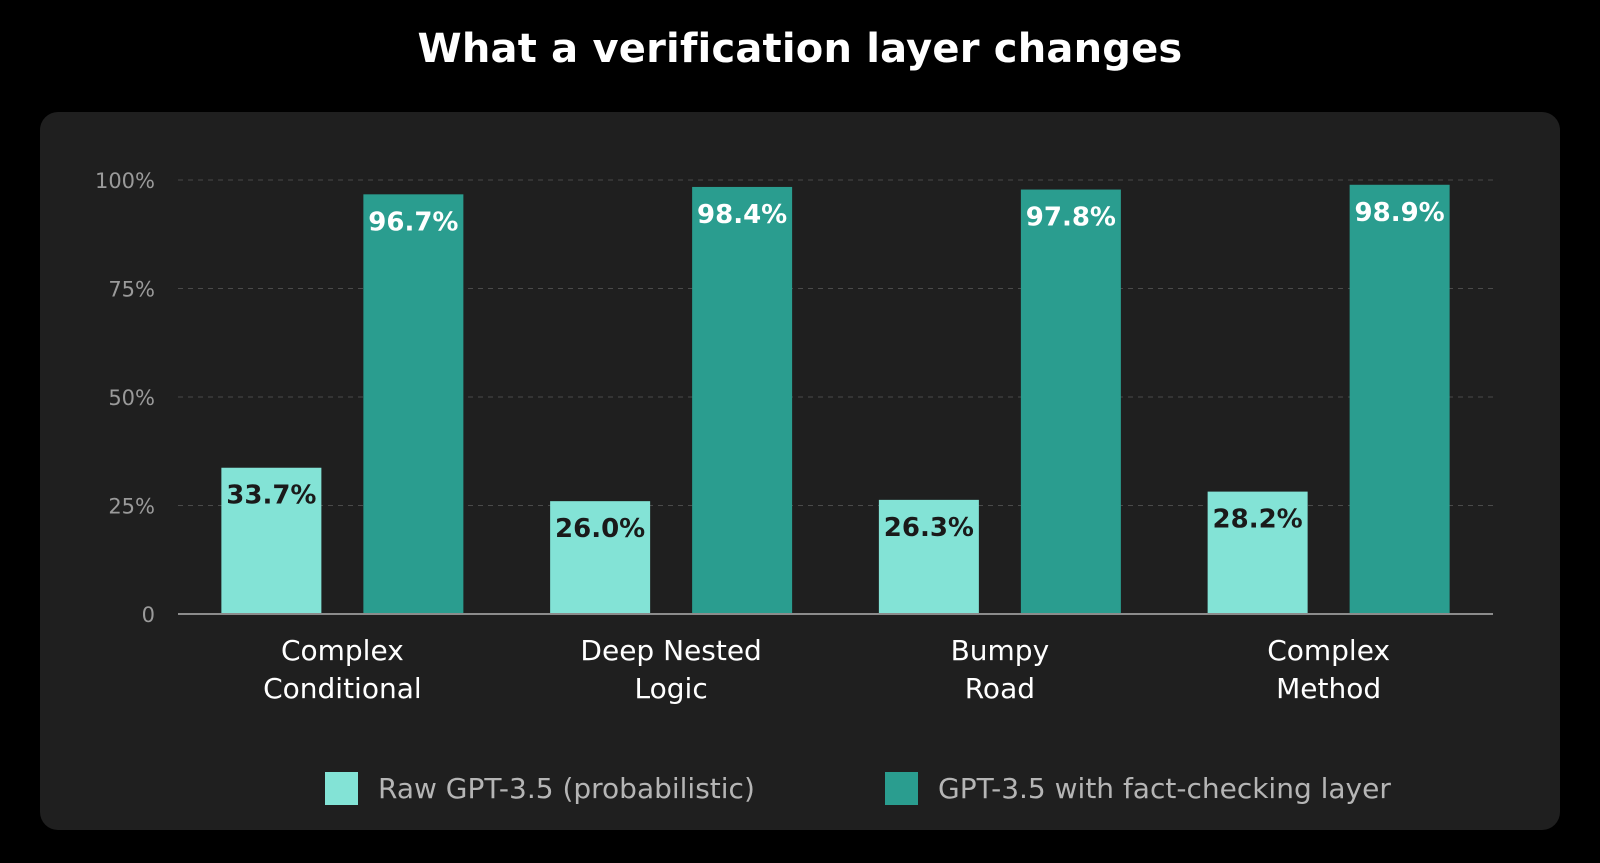  What do you see at coordinates (342, 688) in the screenshot?
I see `x-tick-label: Conditional` at bounding box center [342, 688].